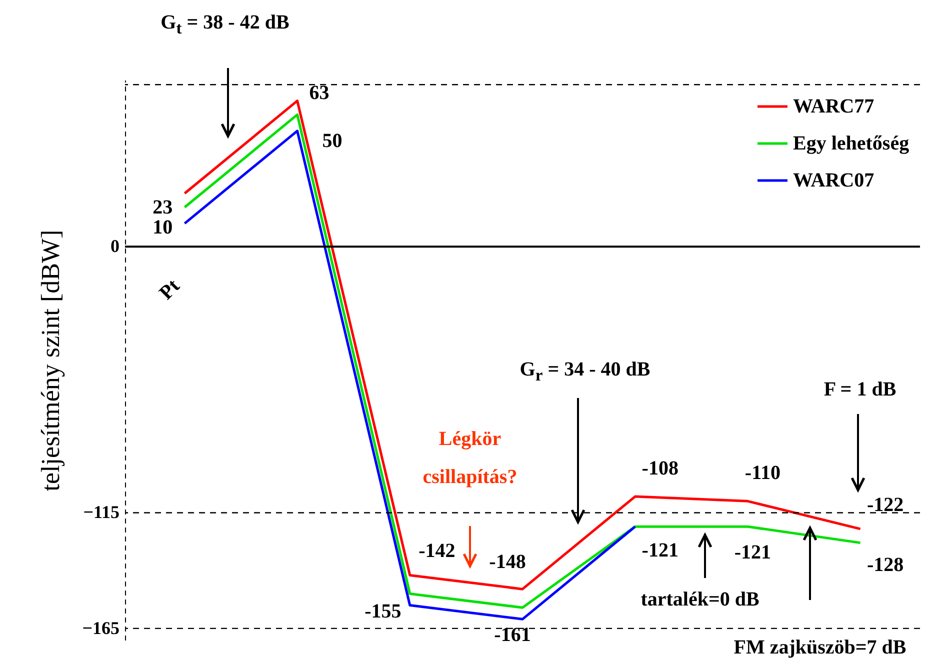 This screenshot has height=666, width=949. I want to click on data-label: 63, so click(319, 93).